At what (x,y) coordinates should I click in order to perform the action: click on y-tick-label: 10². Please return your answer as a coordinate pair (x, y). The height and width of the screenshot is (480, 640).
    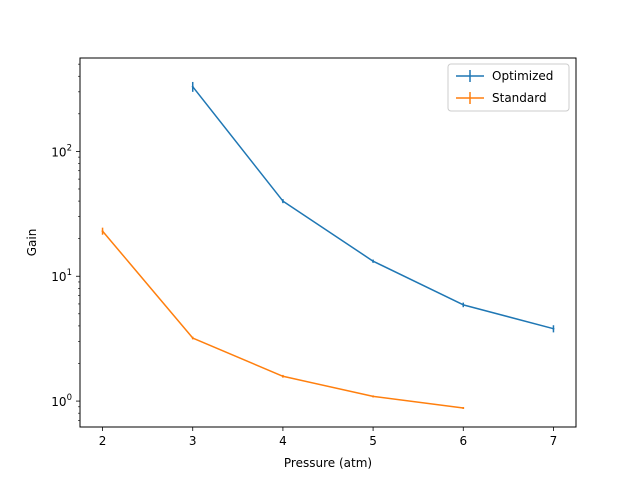
    Looking at the image, I should click on (61, 151).